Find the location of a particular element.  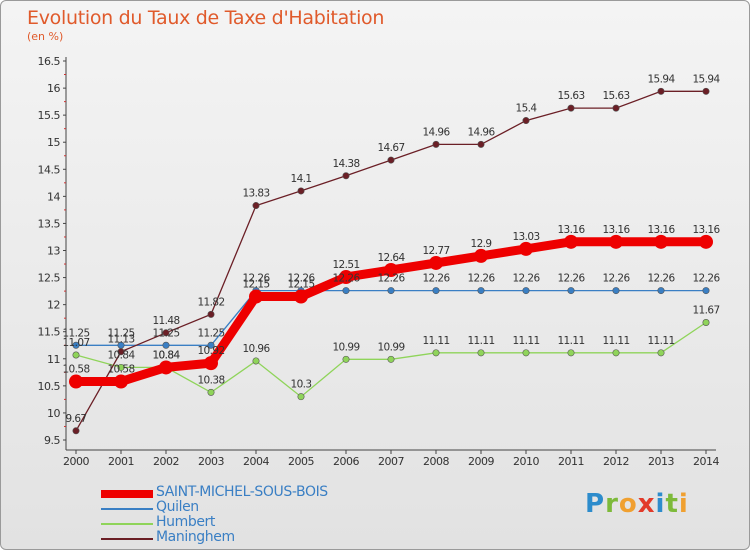

x-tick-label: 2003 is located at coordinates (211, 461).